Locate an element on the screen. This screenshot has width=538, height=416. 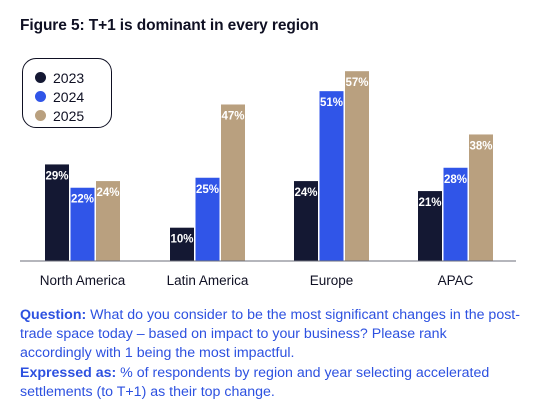
data-label-latin-america-2023: 10% is located at coordinates (181, 240).